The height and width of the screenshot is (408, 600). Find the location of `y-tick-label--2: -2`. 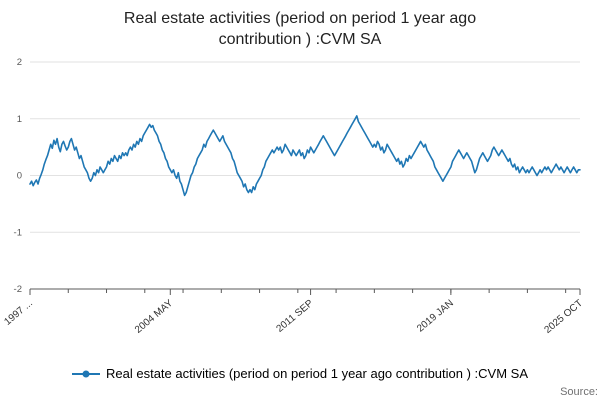

y-tick-label--2: -2 is located at coordinates (18, 289).